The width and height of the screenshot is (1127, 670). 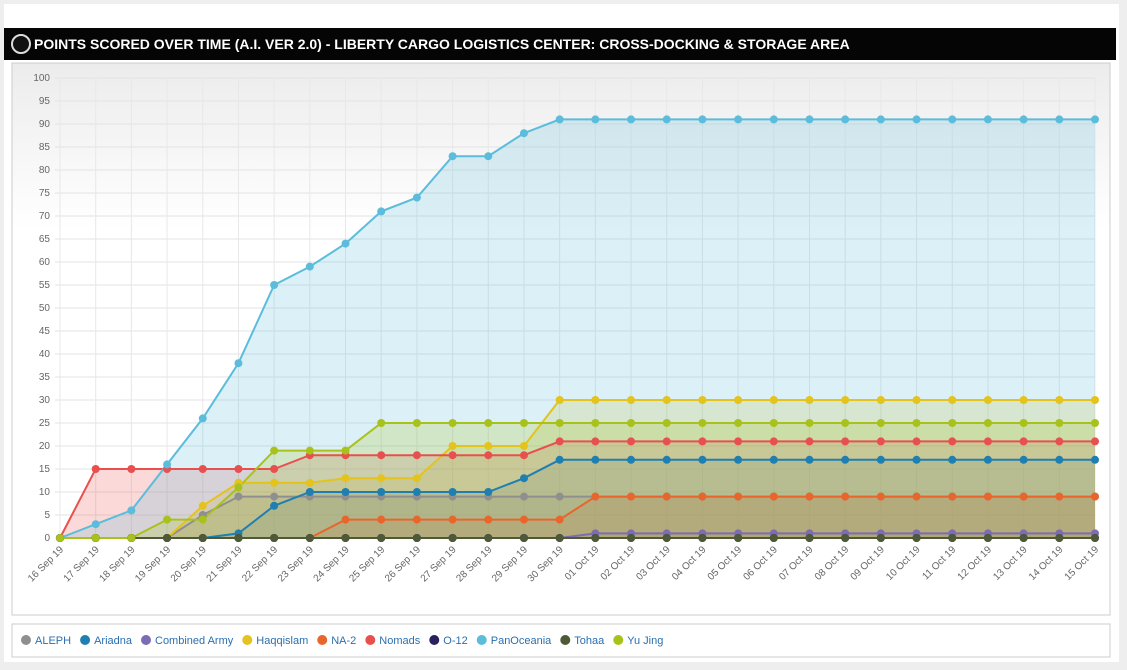 I want to click on y-tick-label: 90, so click(x=45, y=124).